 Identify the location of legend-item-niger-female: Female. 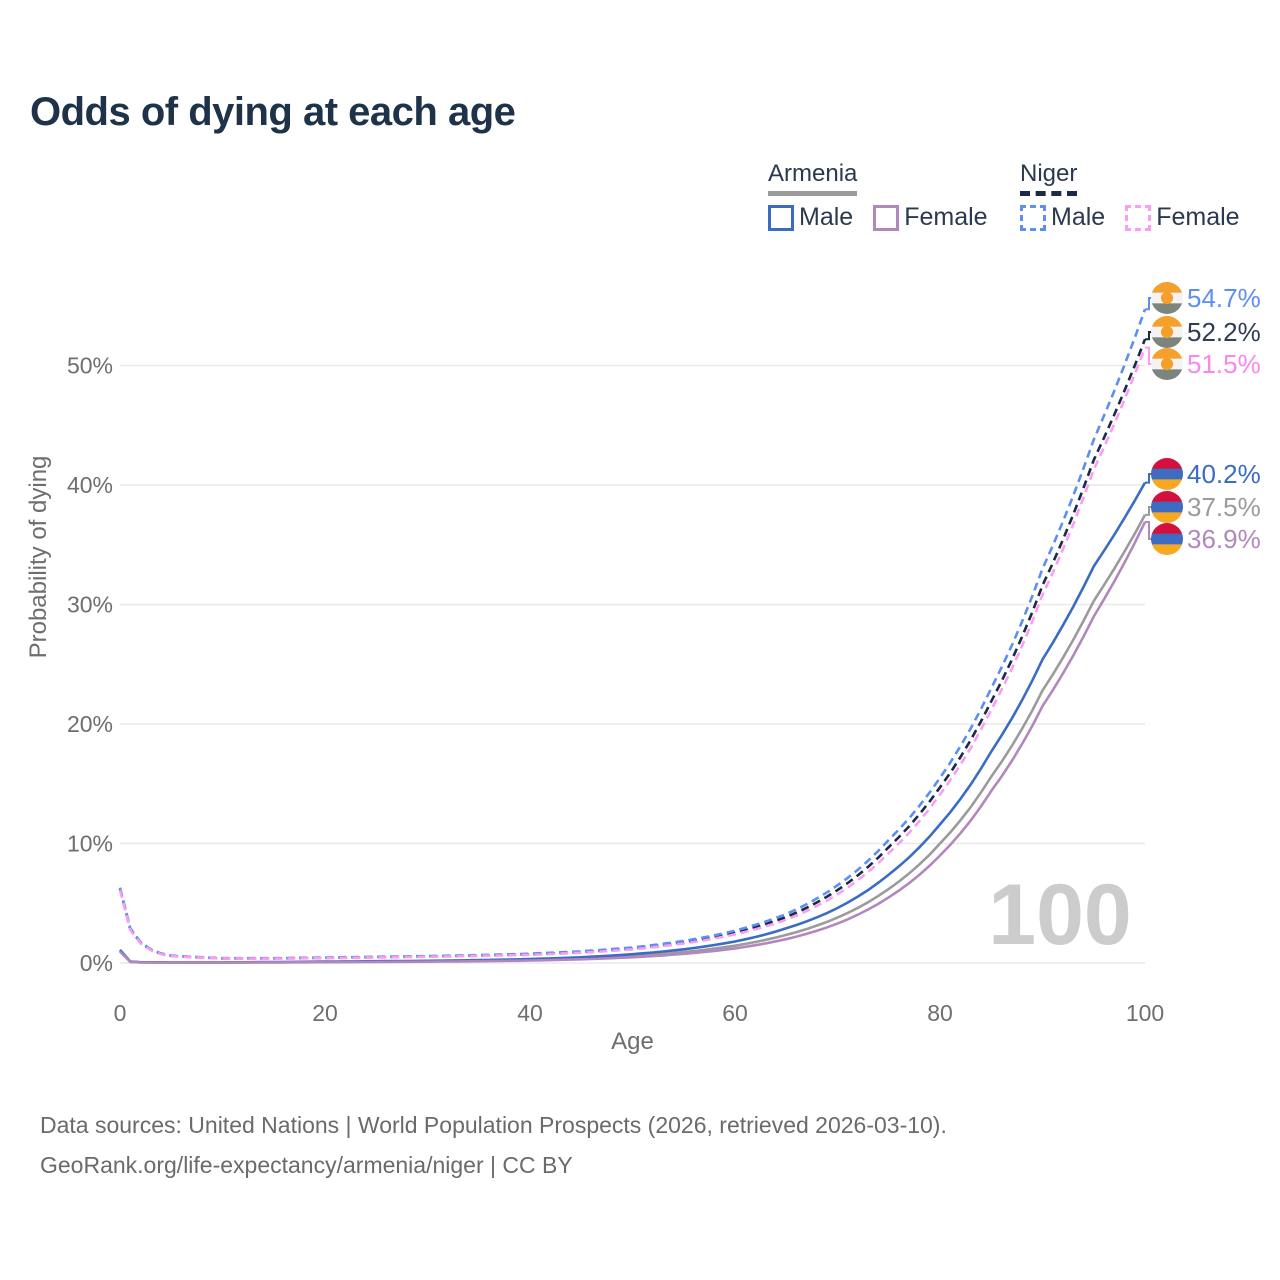
(1182, 217).